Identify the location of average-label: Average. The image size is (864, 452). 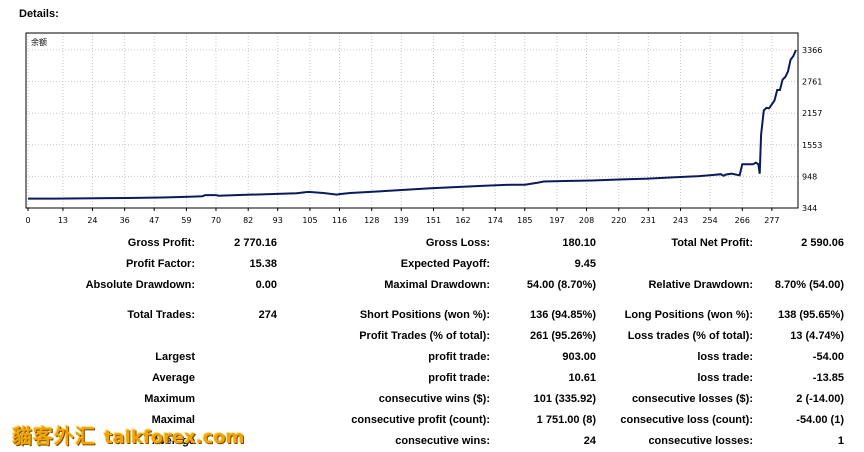
(173, 378).